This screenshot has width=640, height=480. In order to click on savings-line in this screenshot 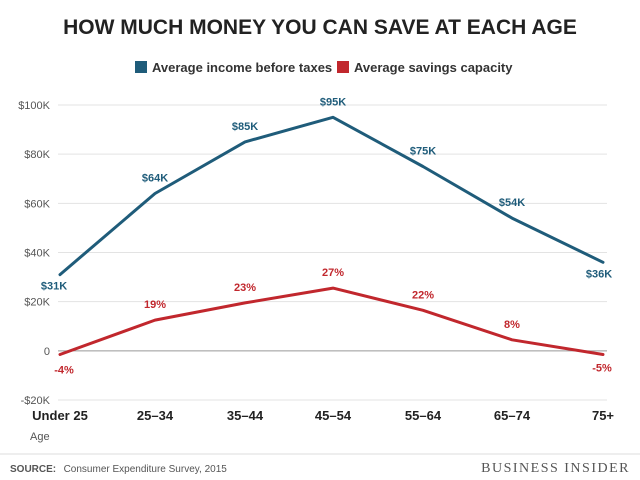, I will do `click(331, 321)`.